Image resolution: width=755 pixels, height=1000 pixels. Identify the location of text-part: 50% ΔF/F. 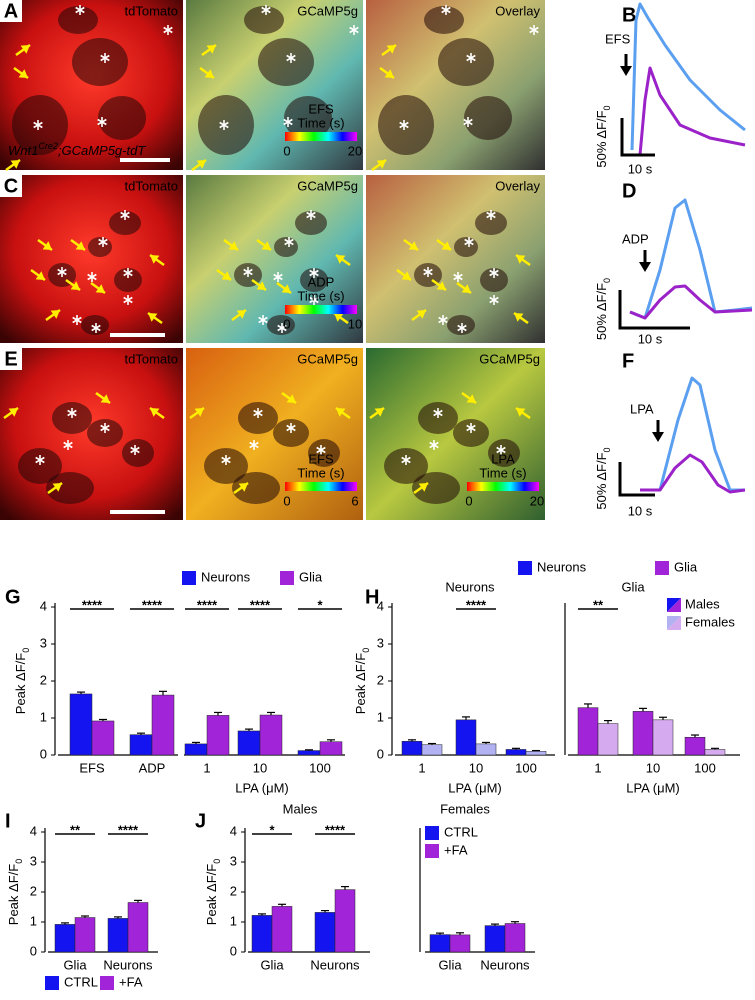
(601, 138).